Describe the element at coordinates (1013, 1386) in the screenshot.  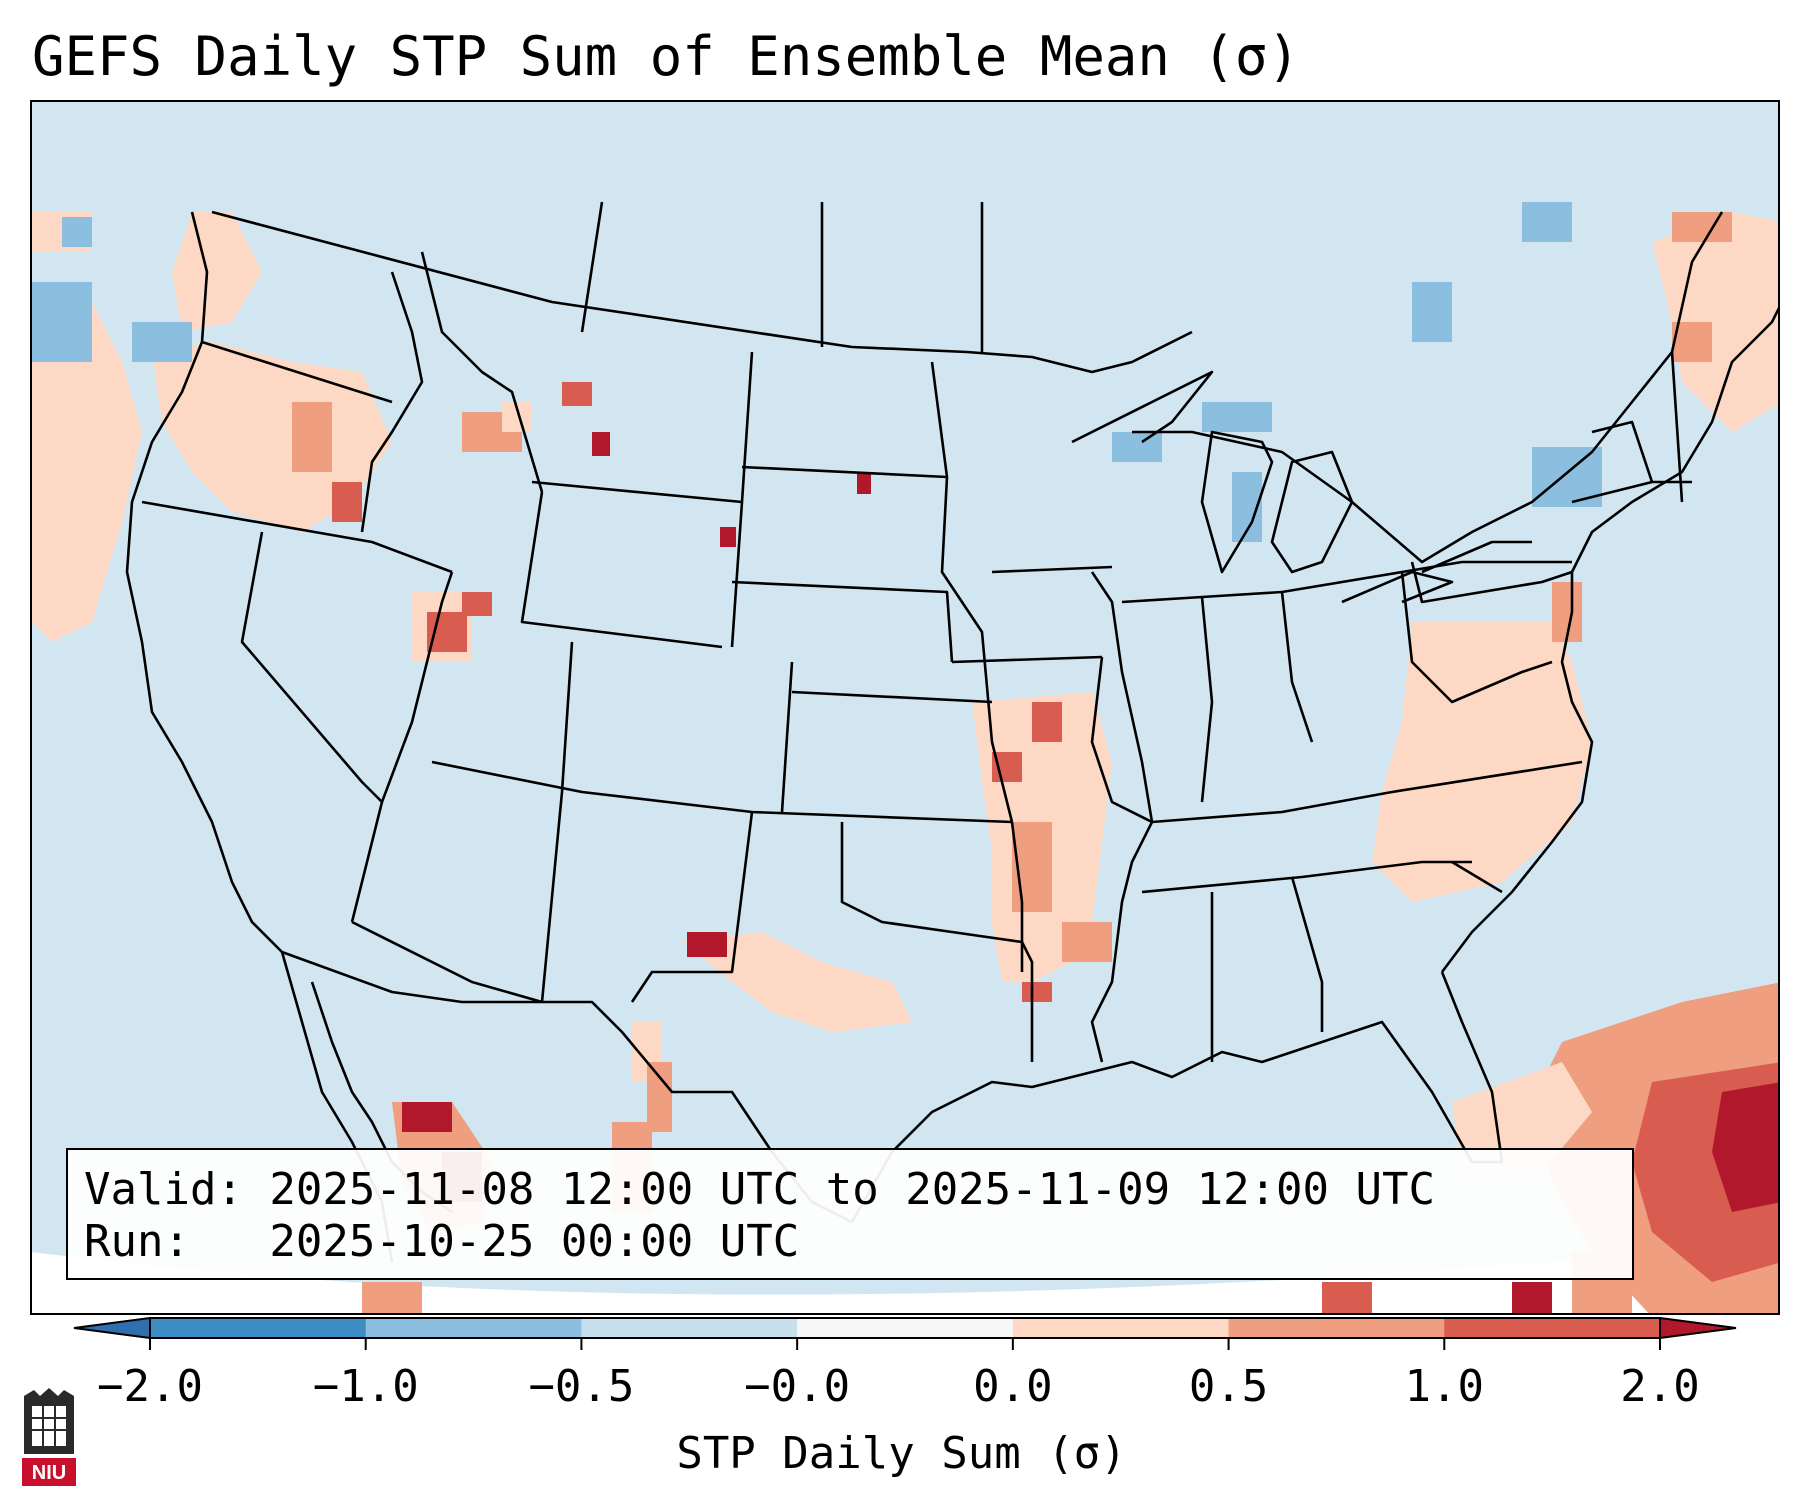
I see `colorbar-tick-label: 0.0` at that location.